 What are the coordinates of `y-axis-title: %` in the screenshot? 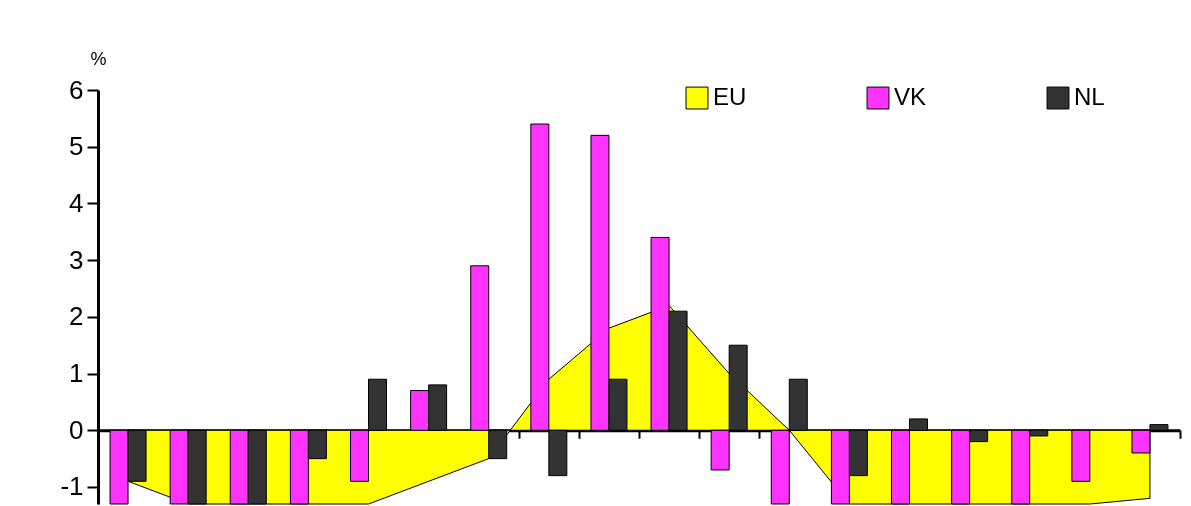 It's located at (98, 58).